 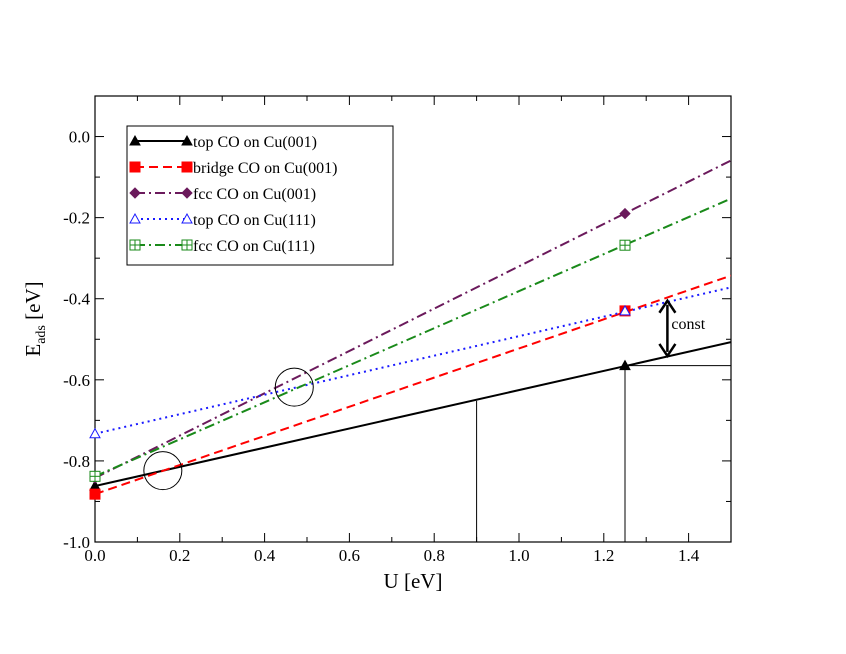 What do you see at coordinates (294, 387) in the screenshot?
I see `crossing-circle-high` at bounding box center [294, 387].